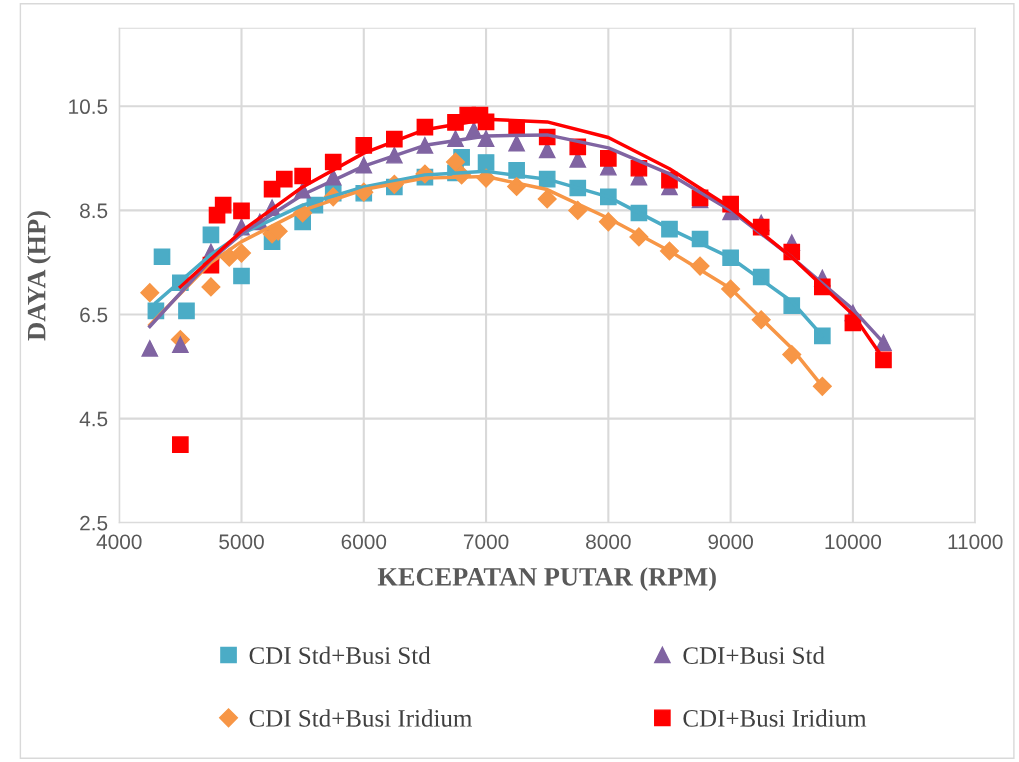 The height and width of the screenshot is (762, 1019). Describe the element at coordinates (93, 419) in the screenshot. I see `y-tick-label: 4.5` at that location.